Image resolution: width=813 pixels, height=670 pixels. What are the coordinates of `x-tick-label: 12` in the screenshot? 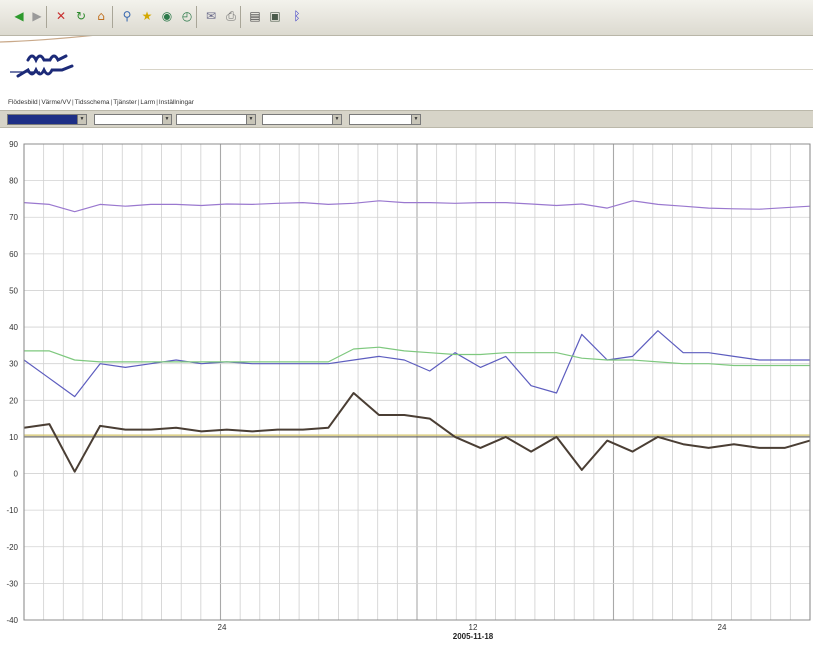 It's located at (473, 627).